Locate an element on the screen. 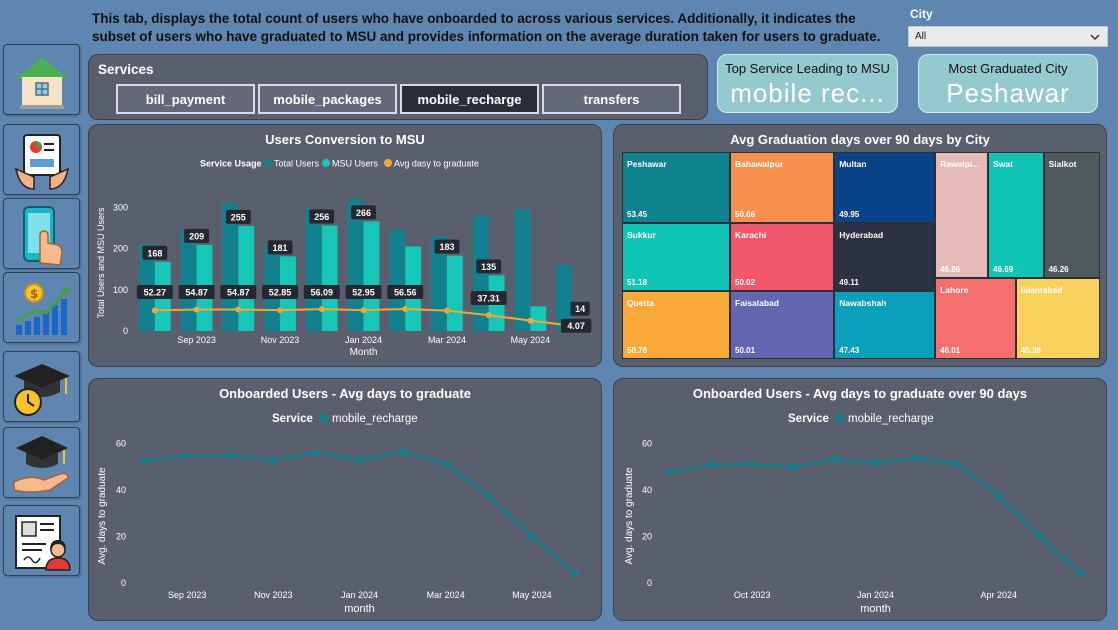  treemap-cell-label: Sialkot is located at coordinates (1062, 164).